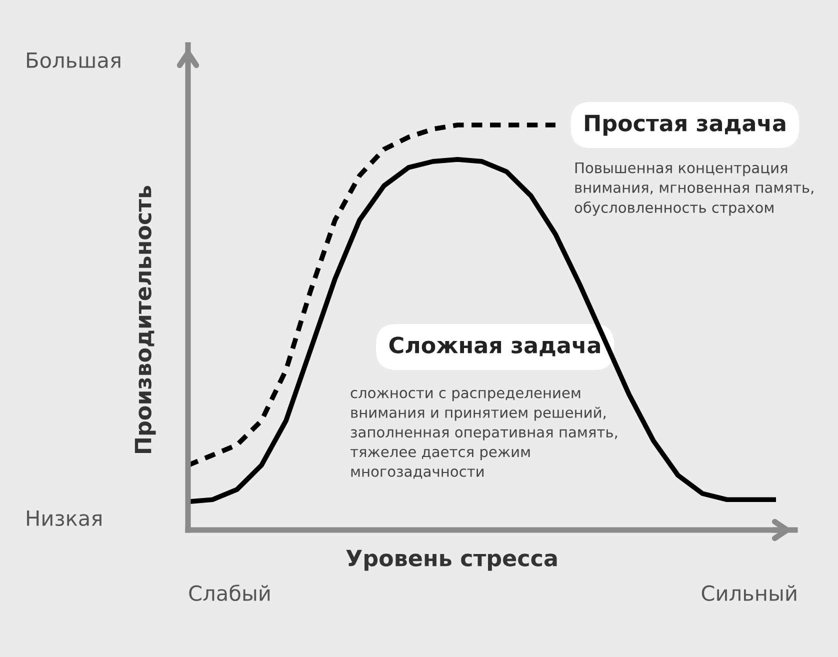 The width and height of the screenshot is (838, 657). What do you see at coordinates (451, 560) in the screenshot?
I see `x-axis-title: Уровень стресса` at bounding box center [451, 560].